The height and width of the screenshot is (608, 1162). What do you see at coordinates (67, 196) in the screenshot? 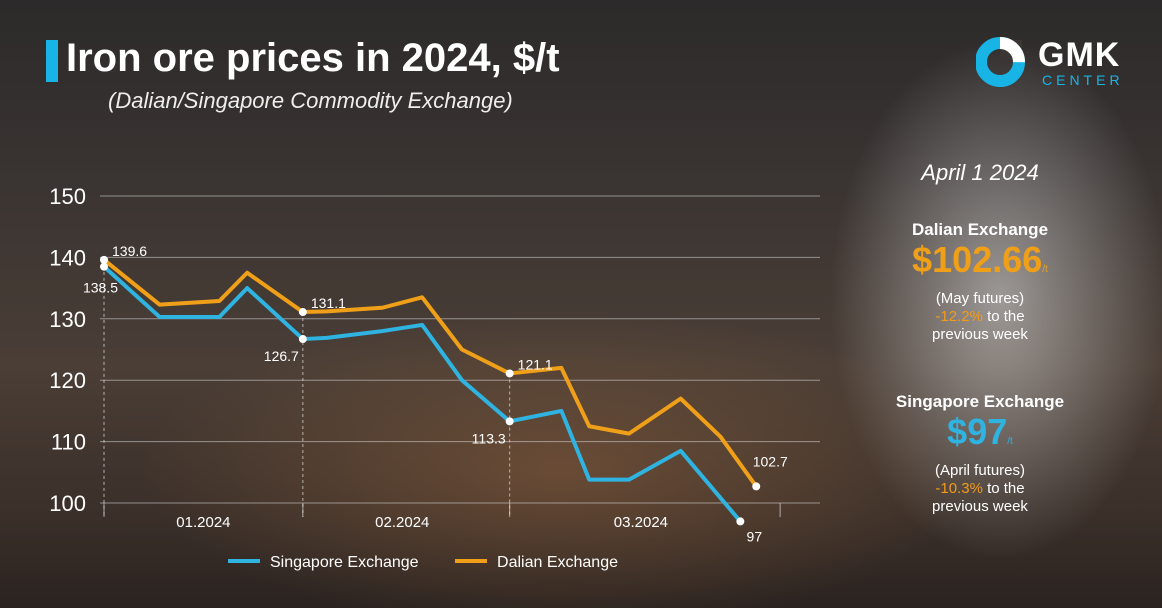
I see `y-tick-label-150: 150` at bounding box center [67, 196].